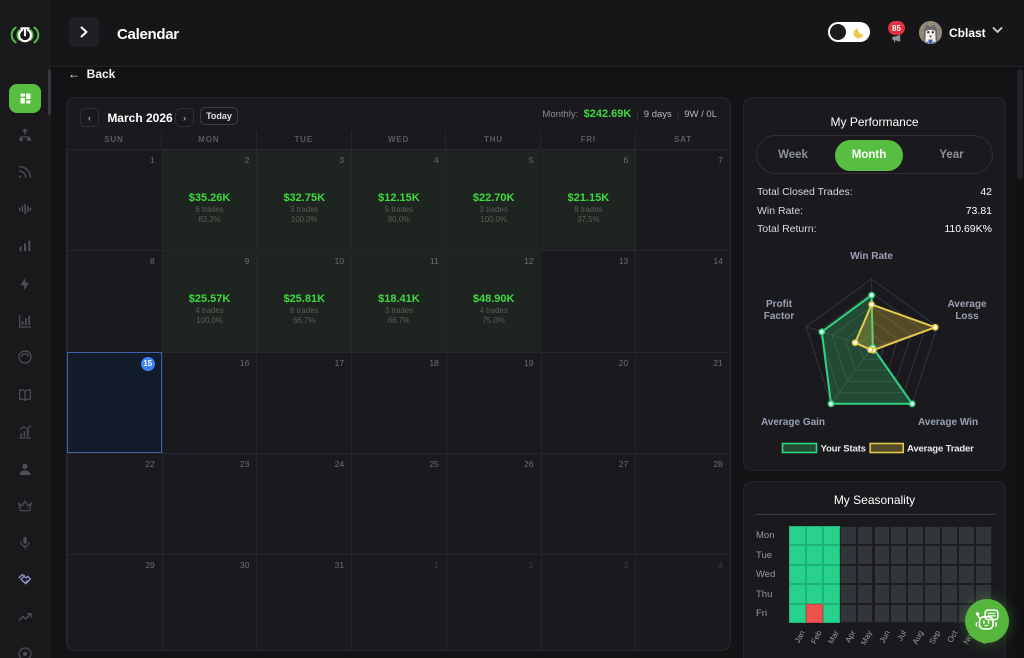  What do you see at coordinates (793, 422) in the screenshot?
I see `svg-text: Average Gain` at bounding box center [793, 422].